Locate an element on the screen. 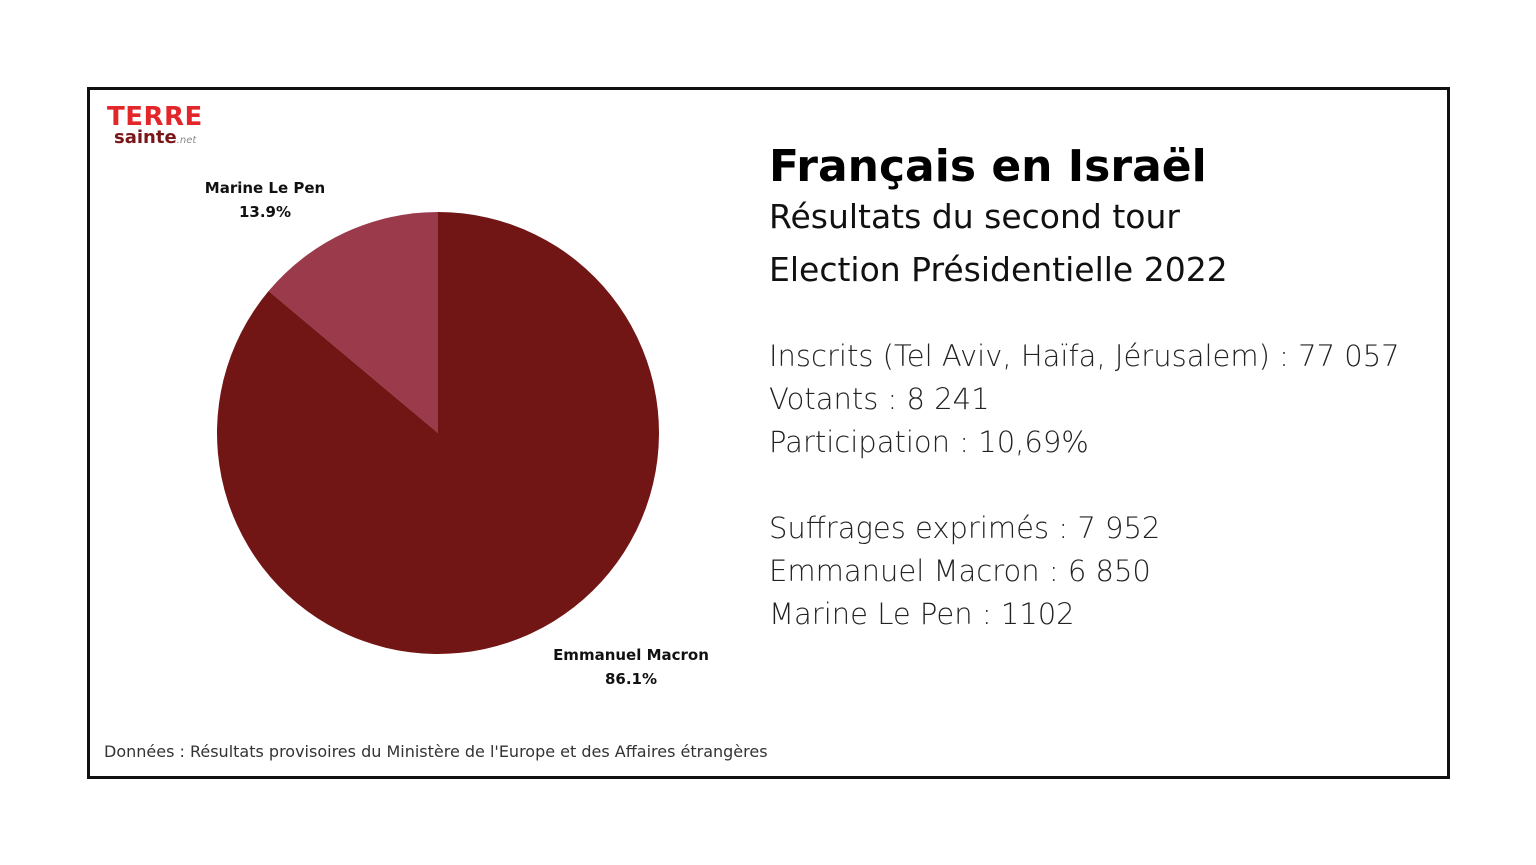 Image resolution: width=1536 pixels, height=865 pixels. slice-percent-label: 13.9% is located at coordinates (265, 212).